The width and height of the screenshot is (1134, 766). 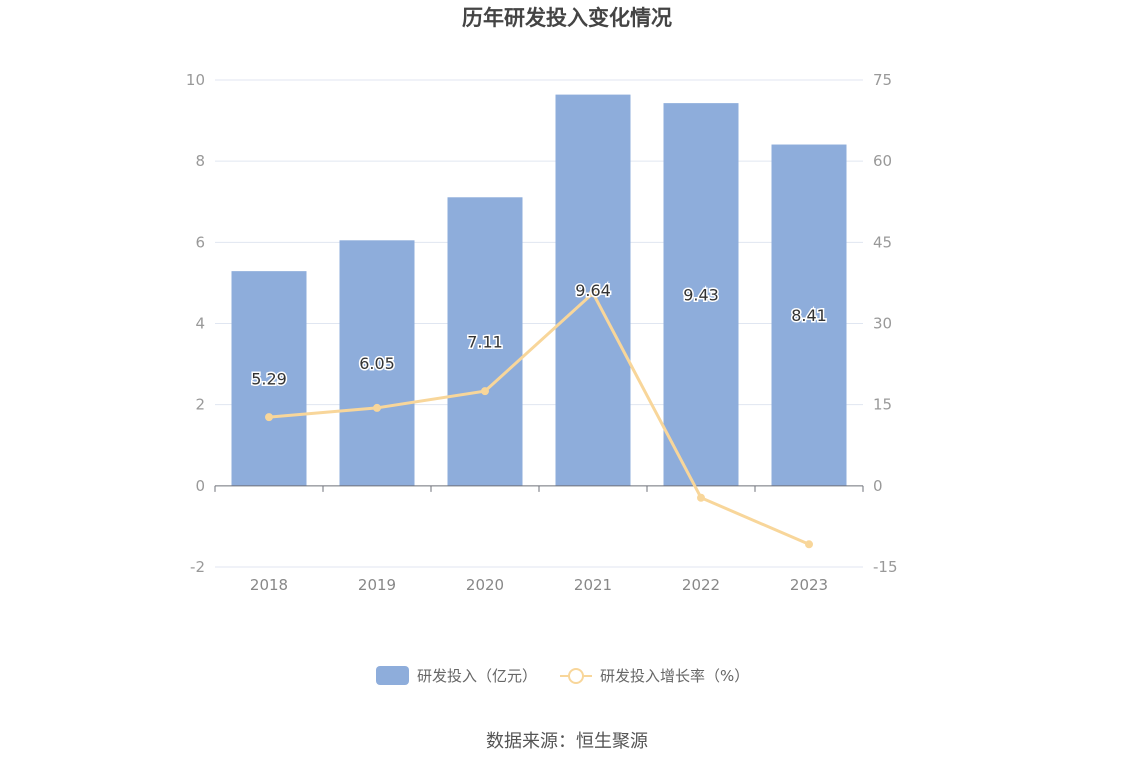 I want to click on legend-bar-swatch, so click(x=392, y=675).